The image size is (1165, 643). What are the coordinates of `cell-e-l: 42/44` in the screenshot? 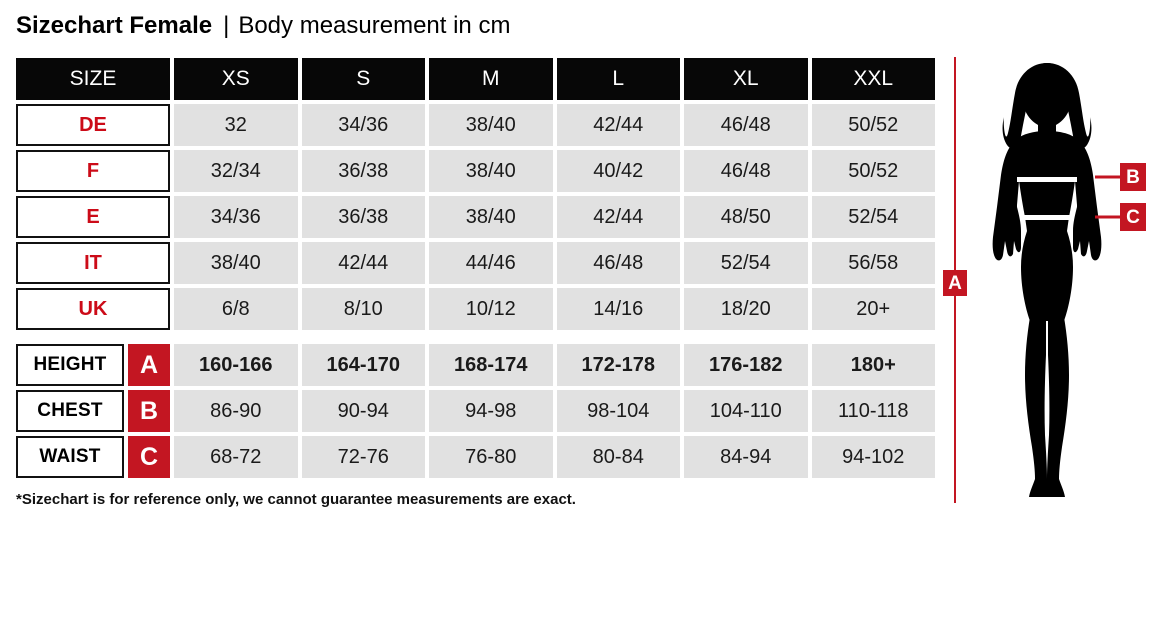 It's located at (618, 217).